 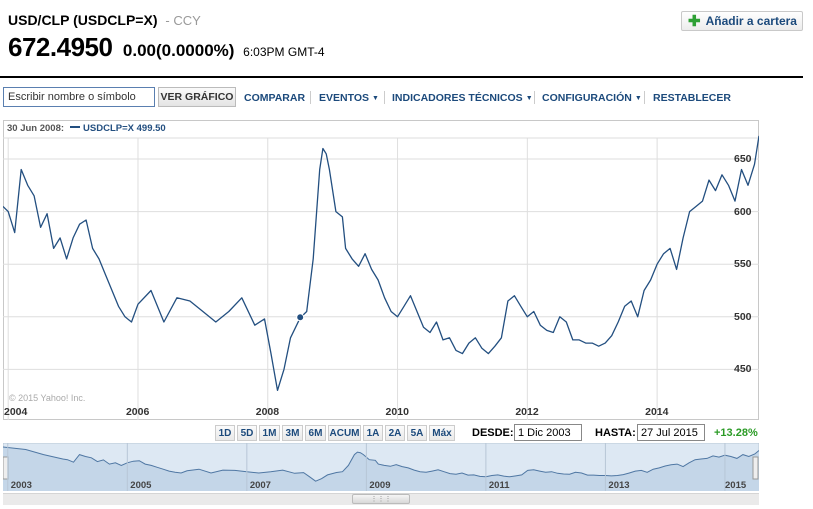 What do you see at coordinates (183, 20) in the screenshot?
I see `asset-type: - CCY` at bounding box center [183, 20].